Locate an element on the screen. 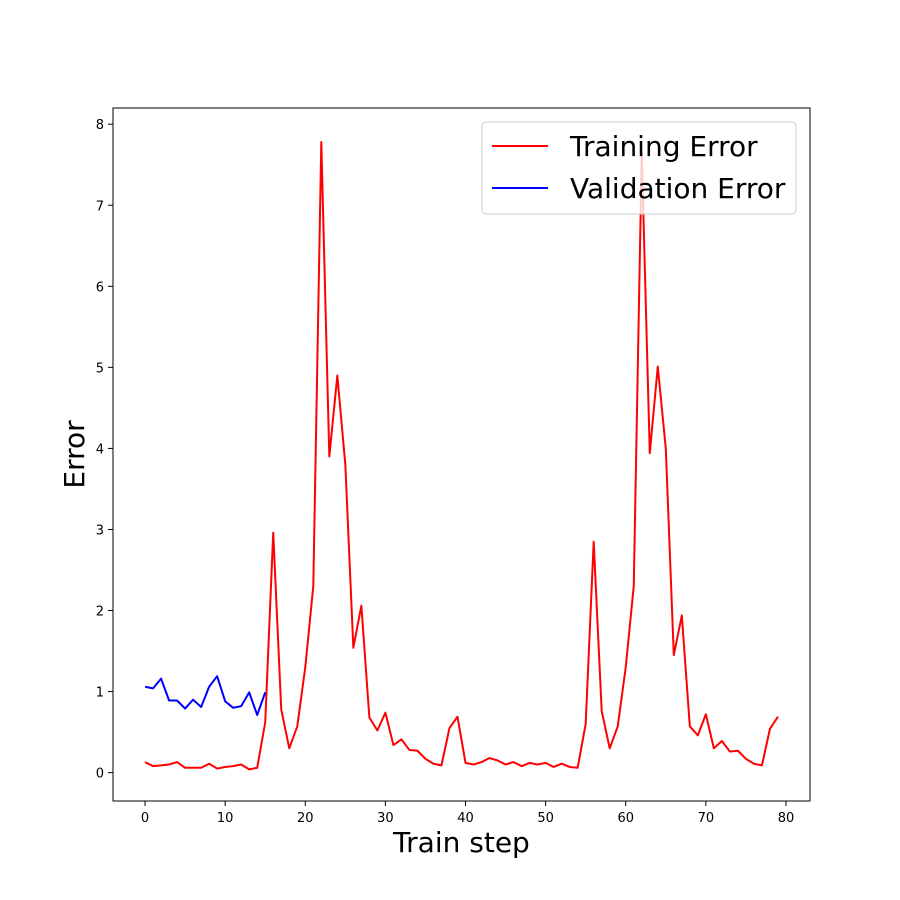 The width and height of the screenshot is (900, 900). legend: Training Error Validation Error is located at coordinates (639, 168).